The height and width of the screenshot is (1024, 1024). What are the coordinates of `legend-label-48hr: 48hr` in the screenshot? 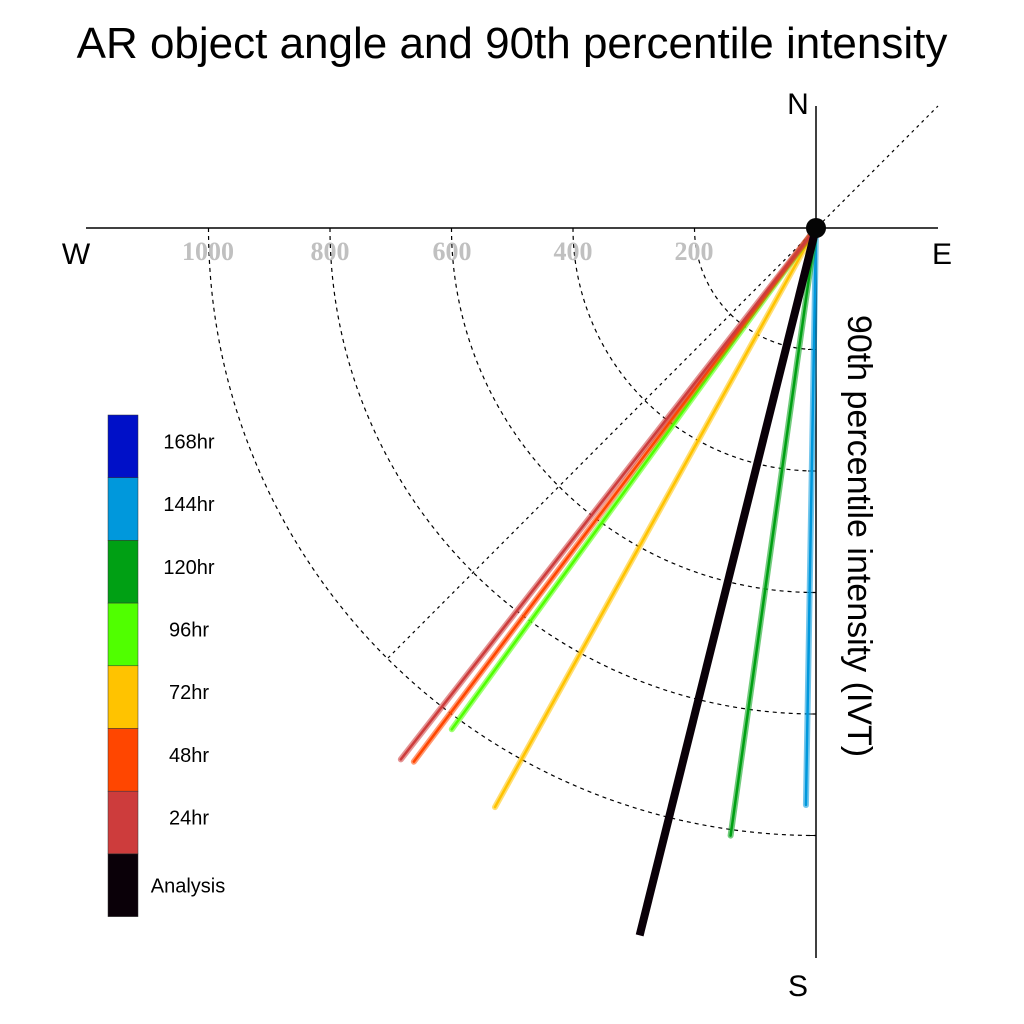 It's located at (189, 756).